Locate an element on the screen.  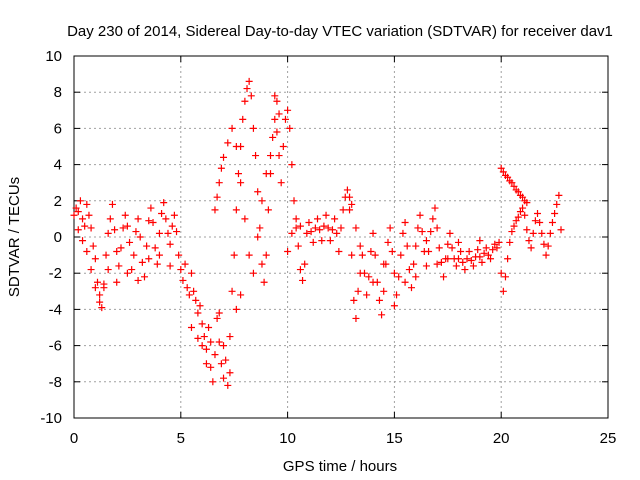
x-tick-label: 25 is located at coordinates (608, 438).